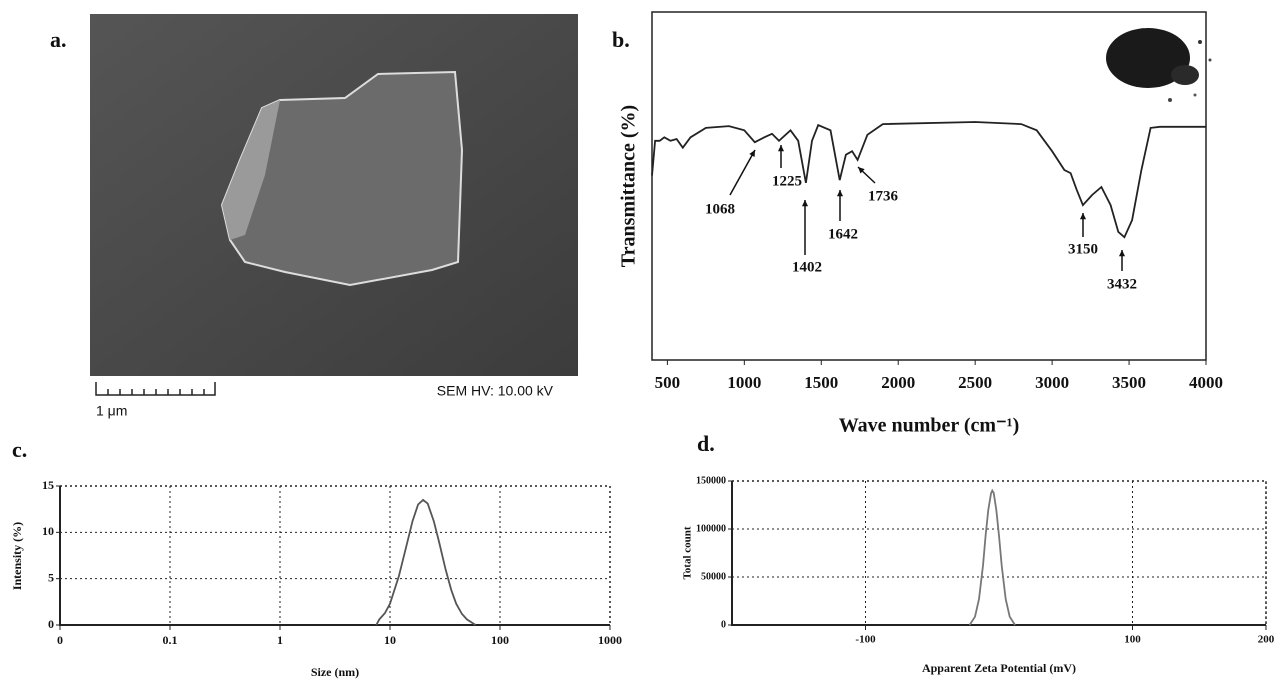 This screenshot has width=1276, height=680. Describe the element at coordinates (821, 382) in the screenshot. I see `x-tick-label: 1500` at that location.